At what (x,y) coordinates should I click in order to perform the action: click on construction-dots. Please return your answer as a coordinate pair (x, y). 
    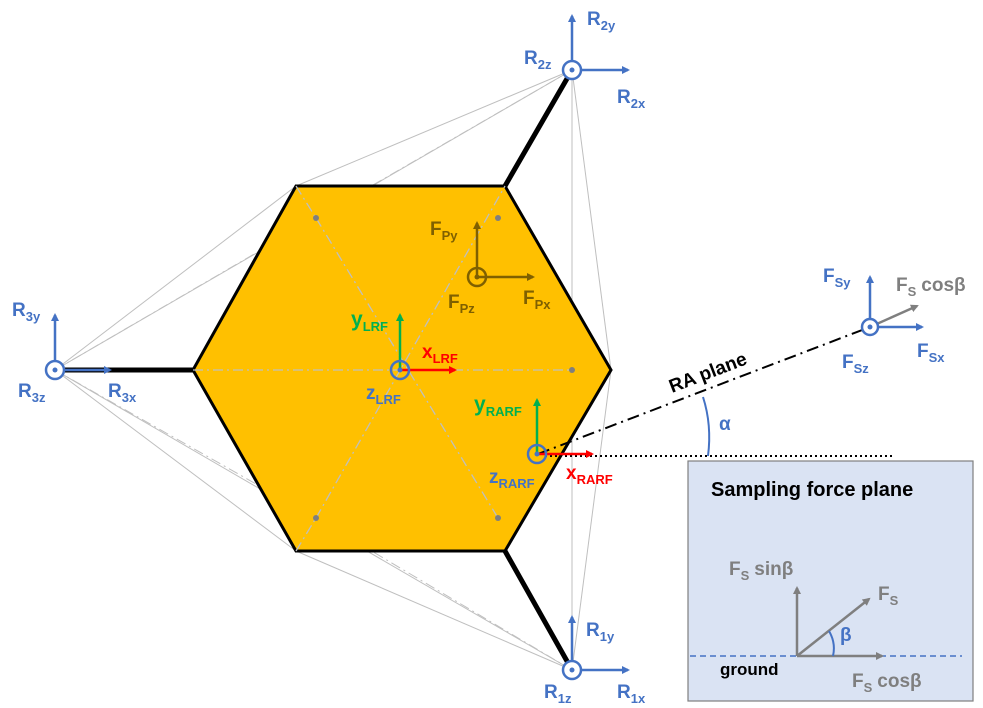
    Looking at the image, I should click on (444, 368).